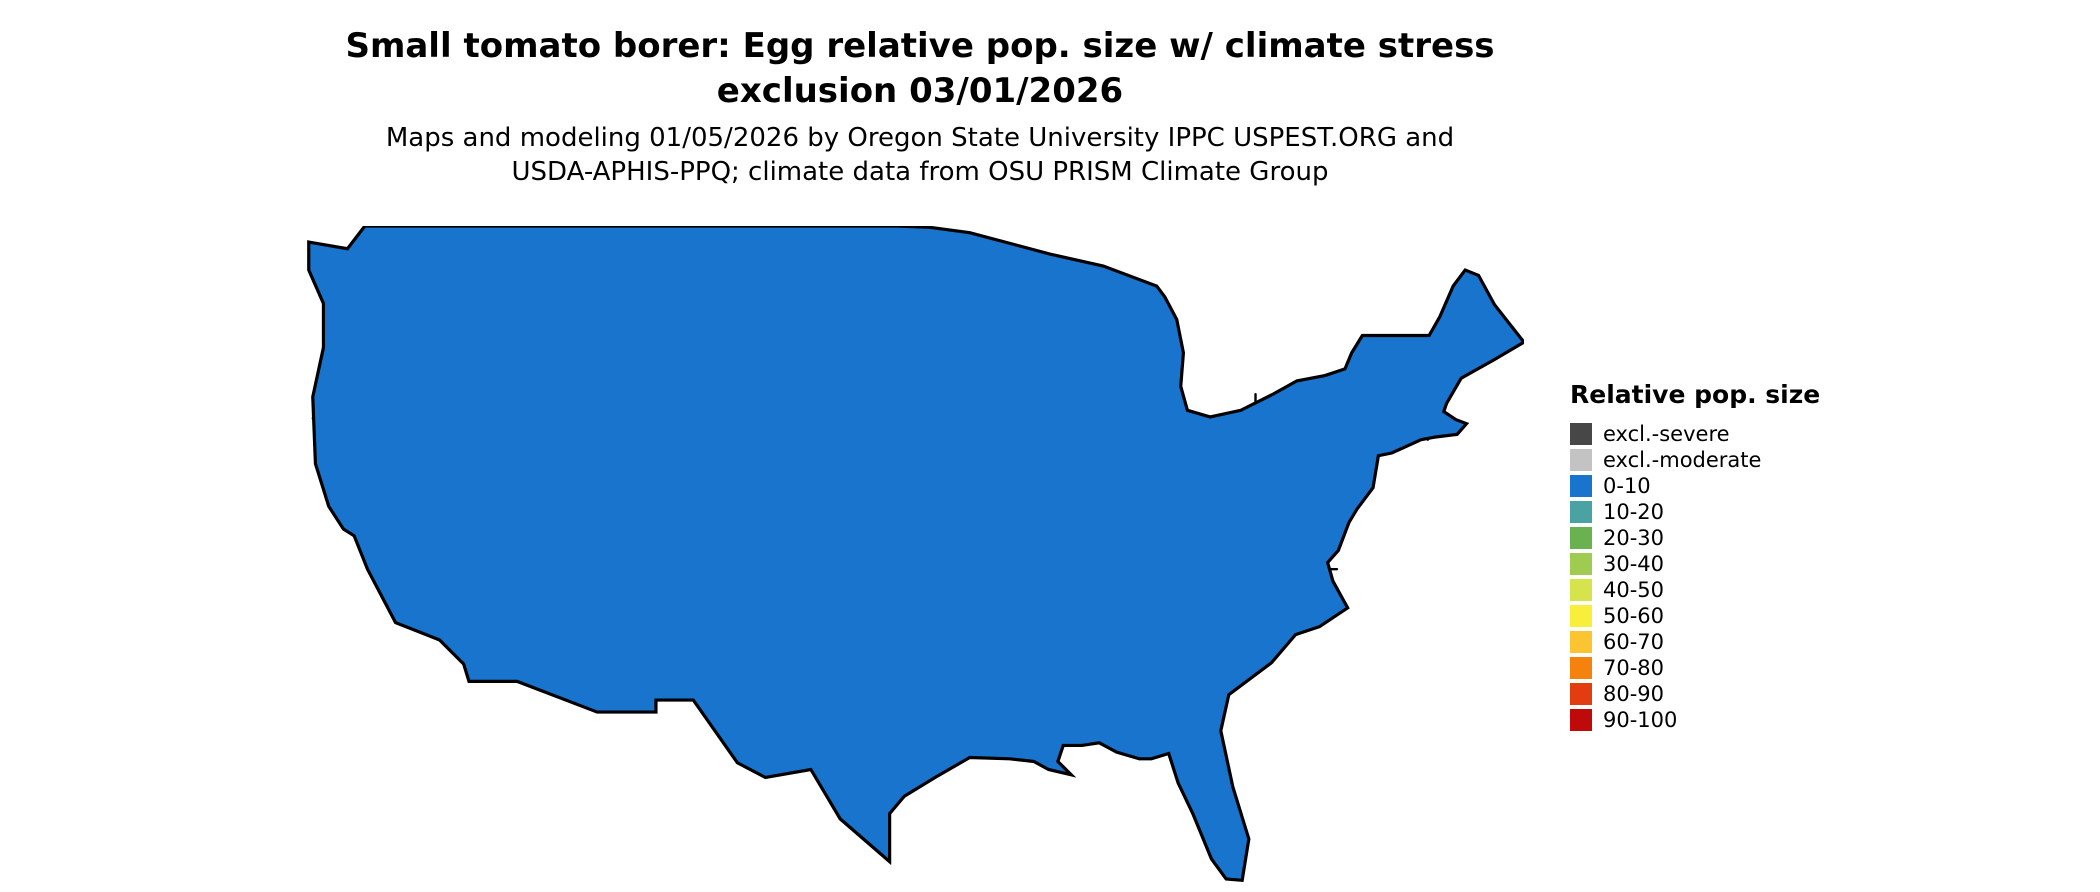 Image resolution: width=2100 pixels, height=892 pixels. What do you see at coordinates (1634, 590) in the screenshot?
I see `legend-item-label: 40-50` at bounding box center [1634, 590].